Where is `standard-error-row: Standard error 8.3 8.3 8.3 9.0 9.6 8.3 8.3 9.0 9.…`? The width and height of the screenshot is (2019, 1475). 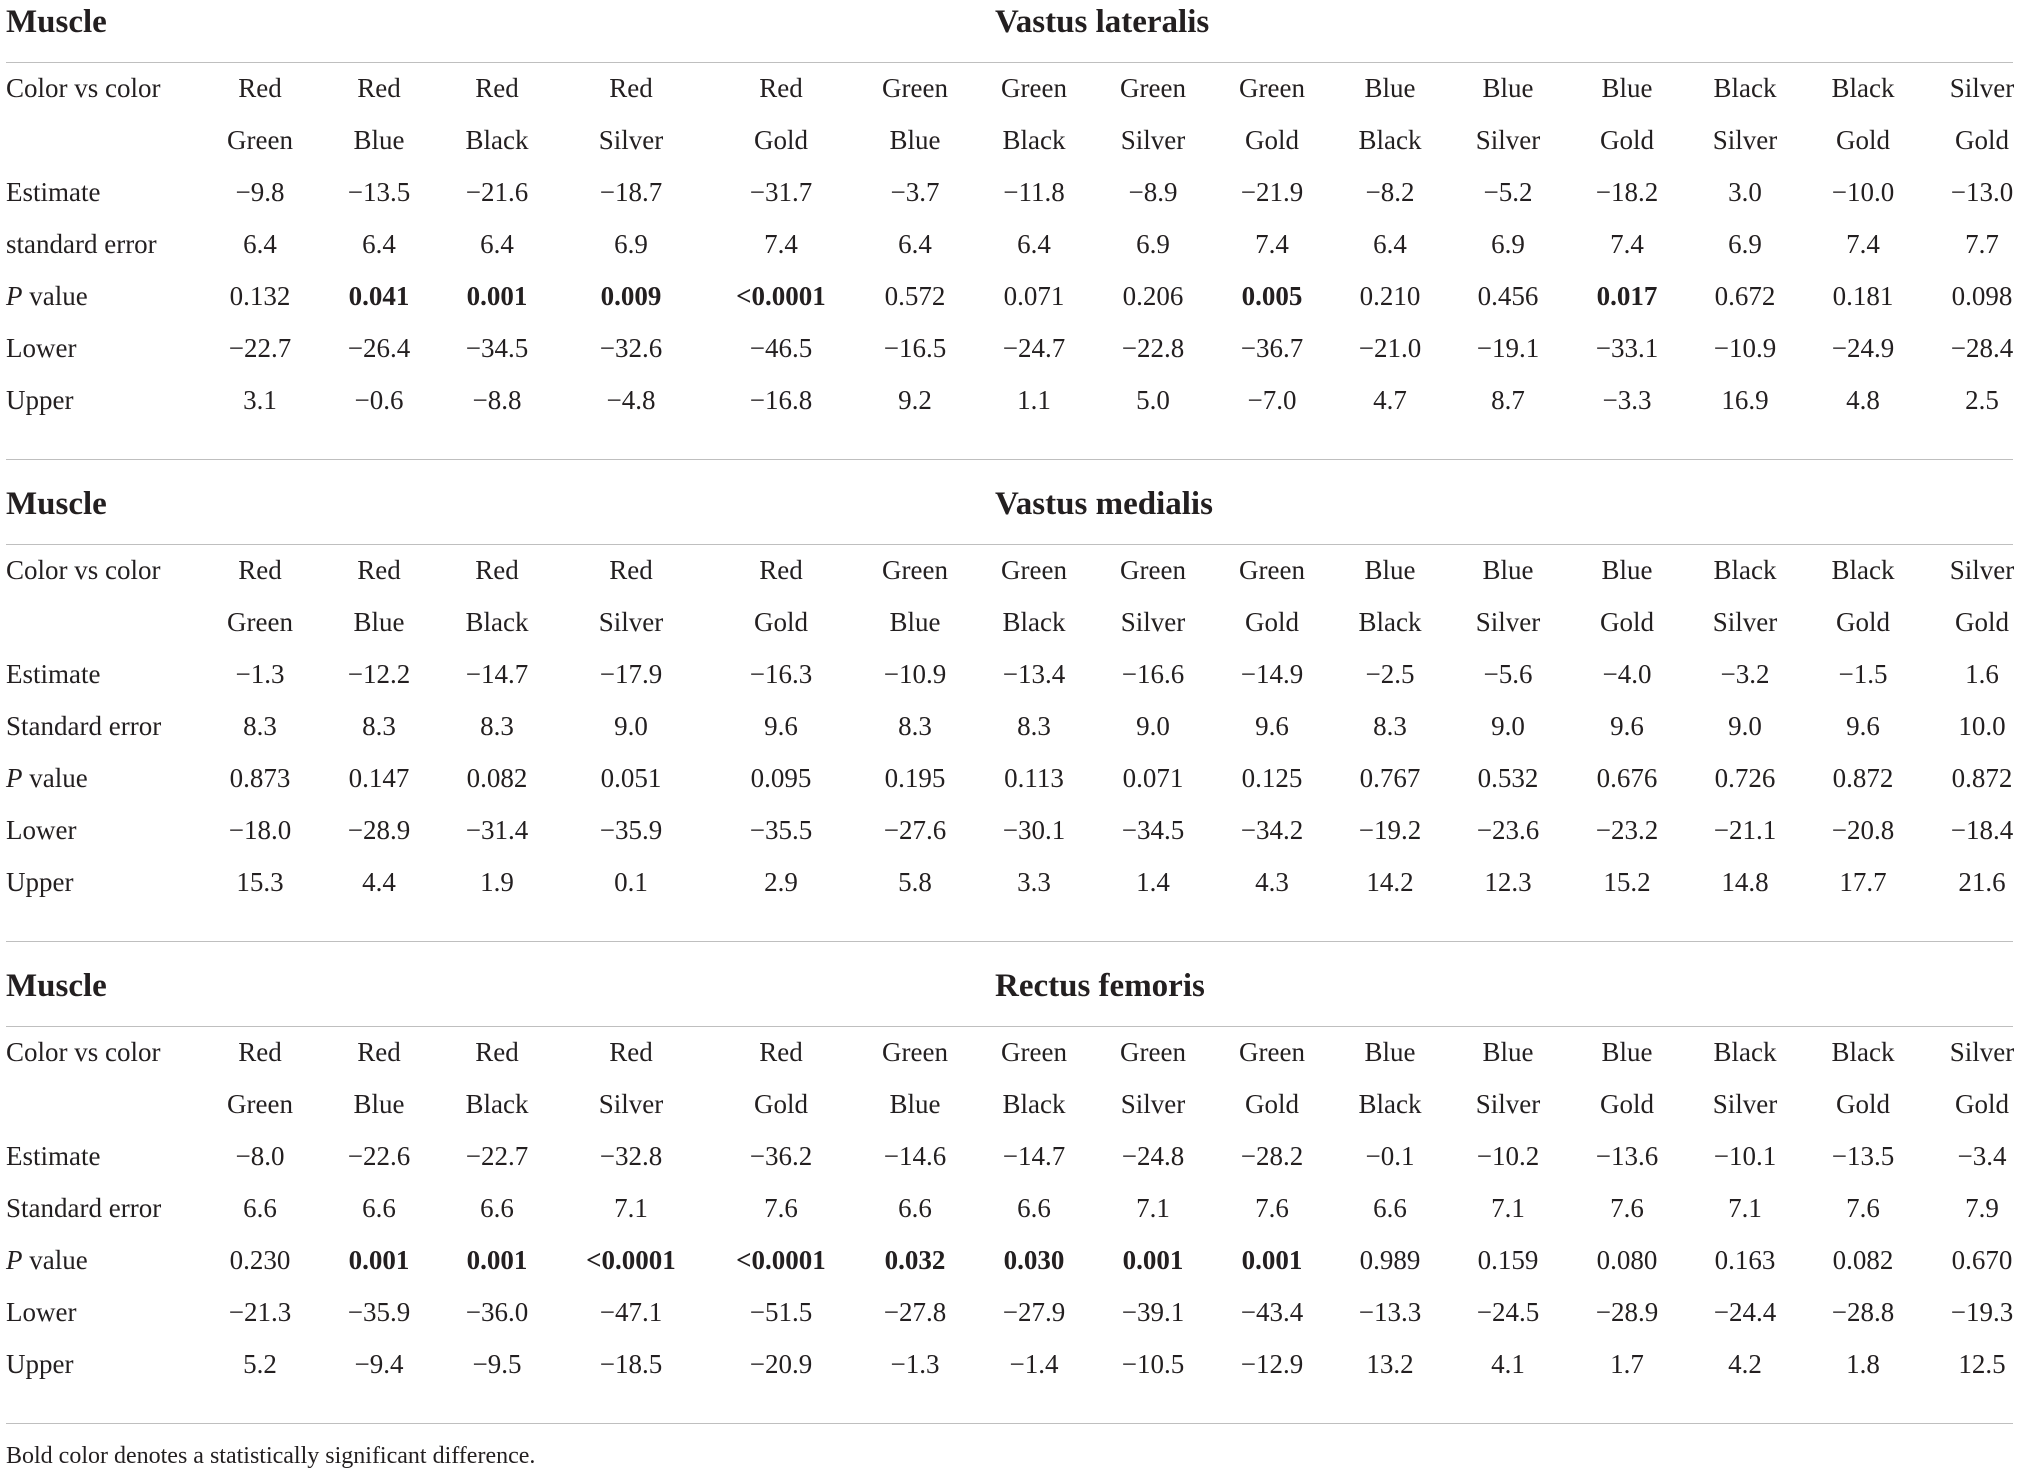 standard-error-row: Standard error 8.3 8.3 8.3 9.0 9.6 8.3 8.3 9.0 9.… is located at coordinates (1009, 737).